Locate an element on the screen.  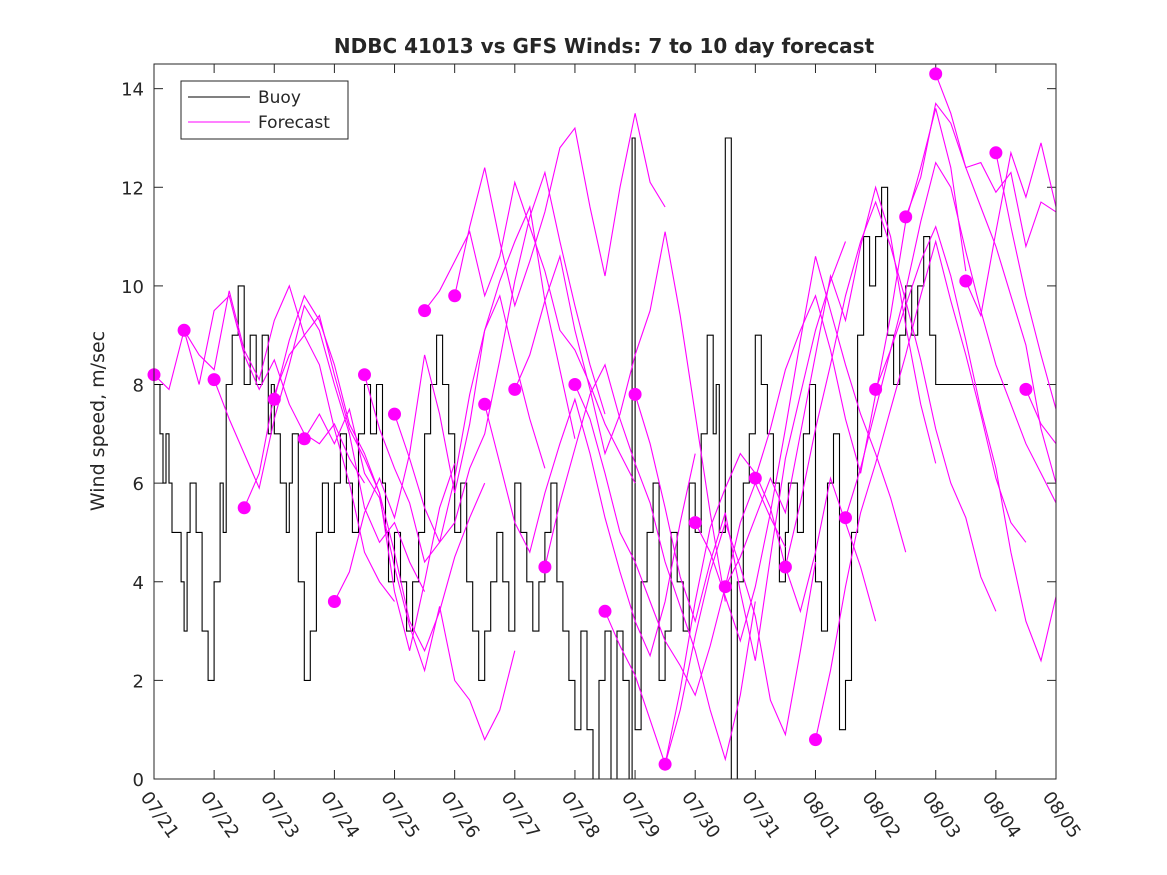
x-tick-label: 07/30 is located at coordinates (700, 815).